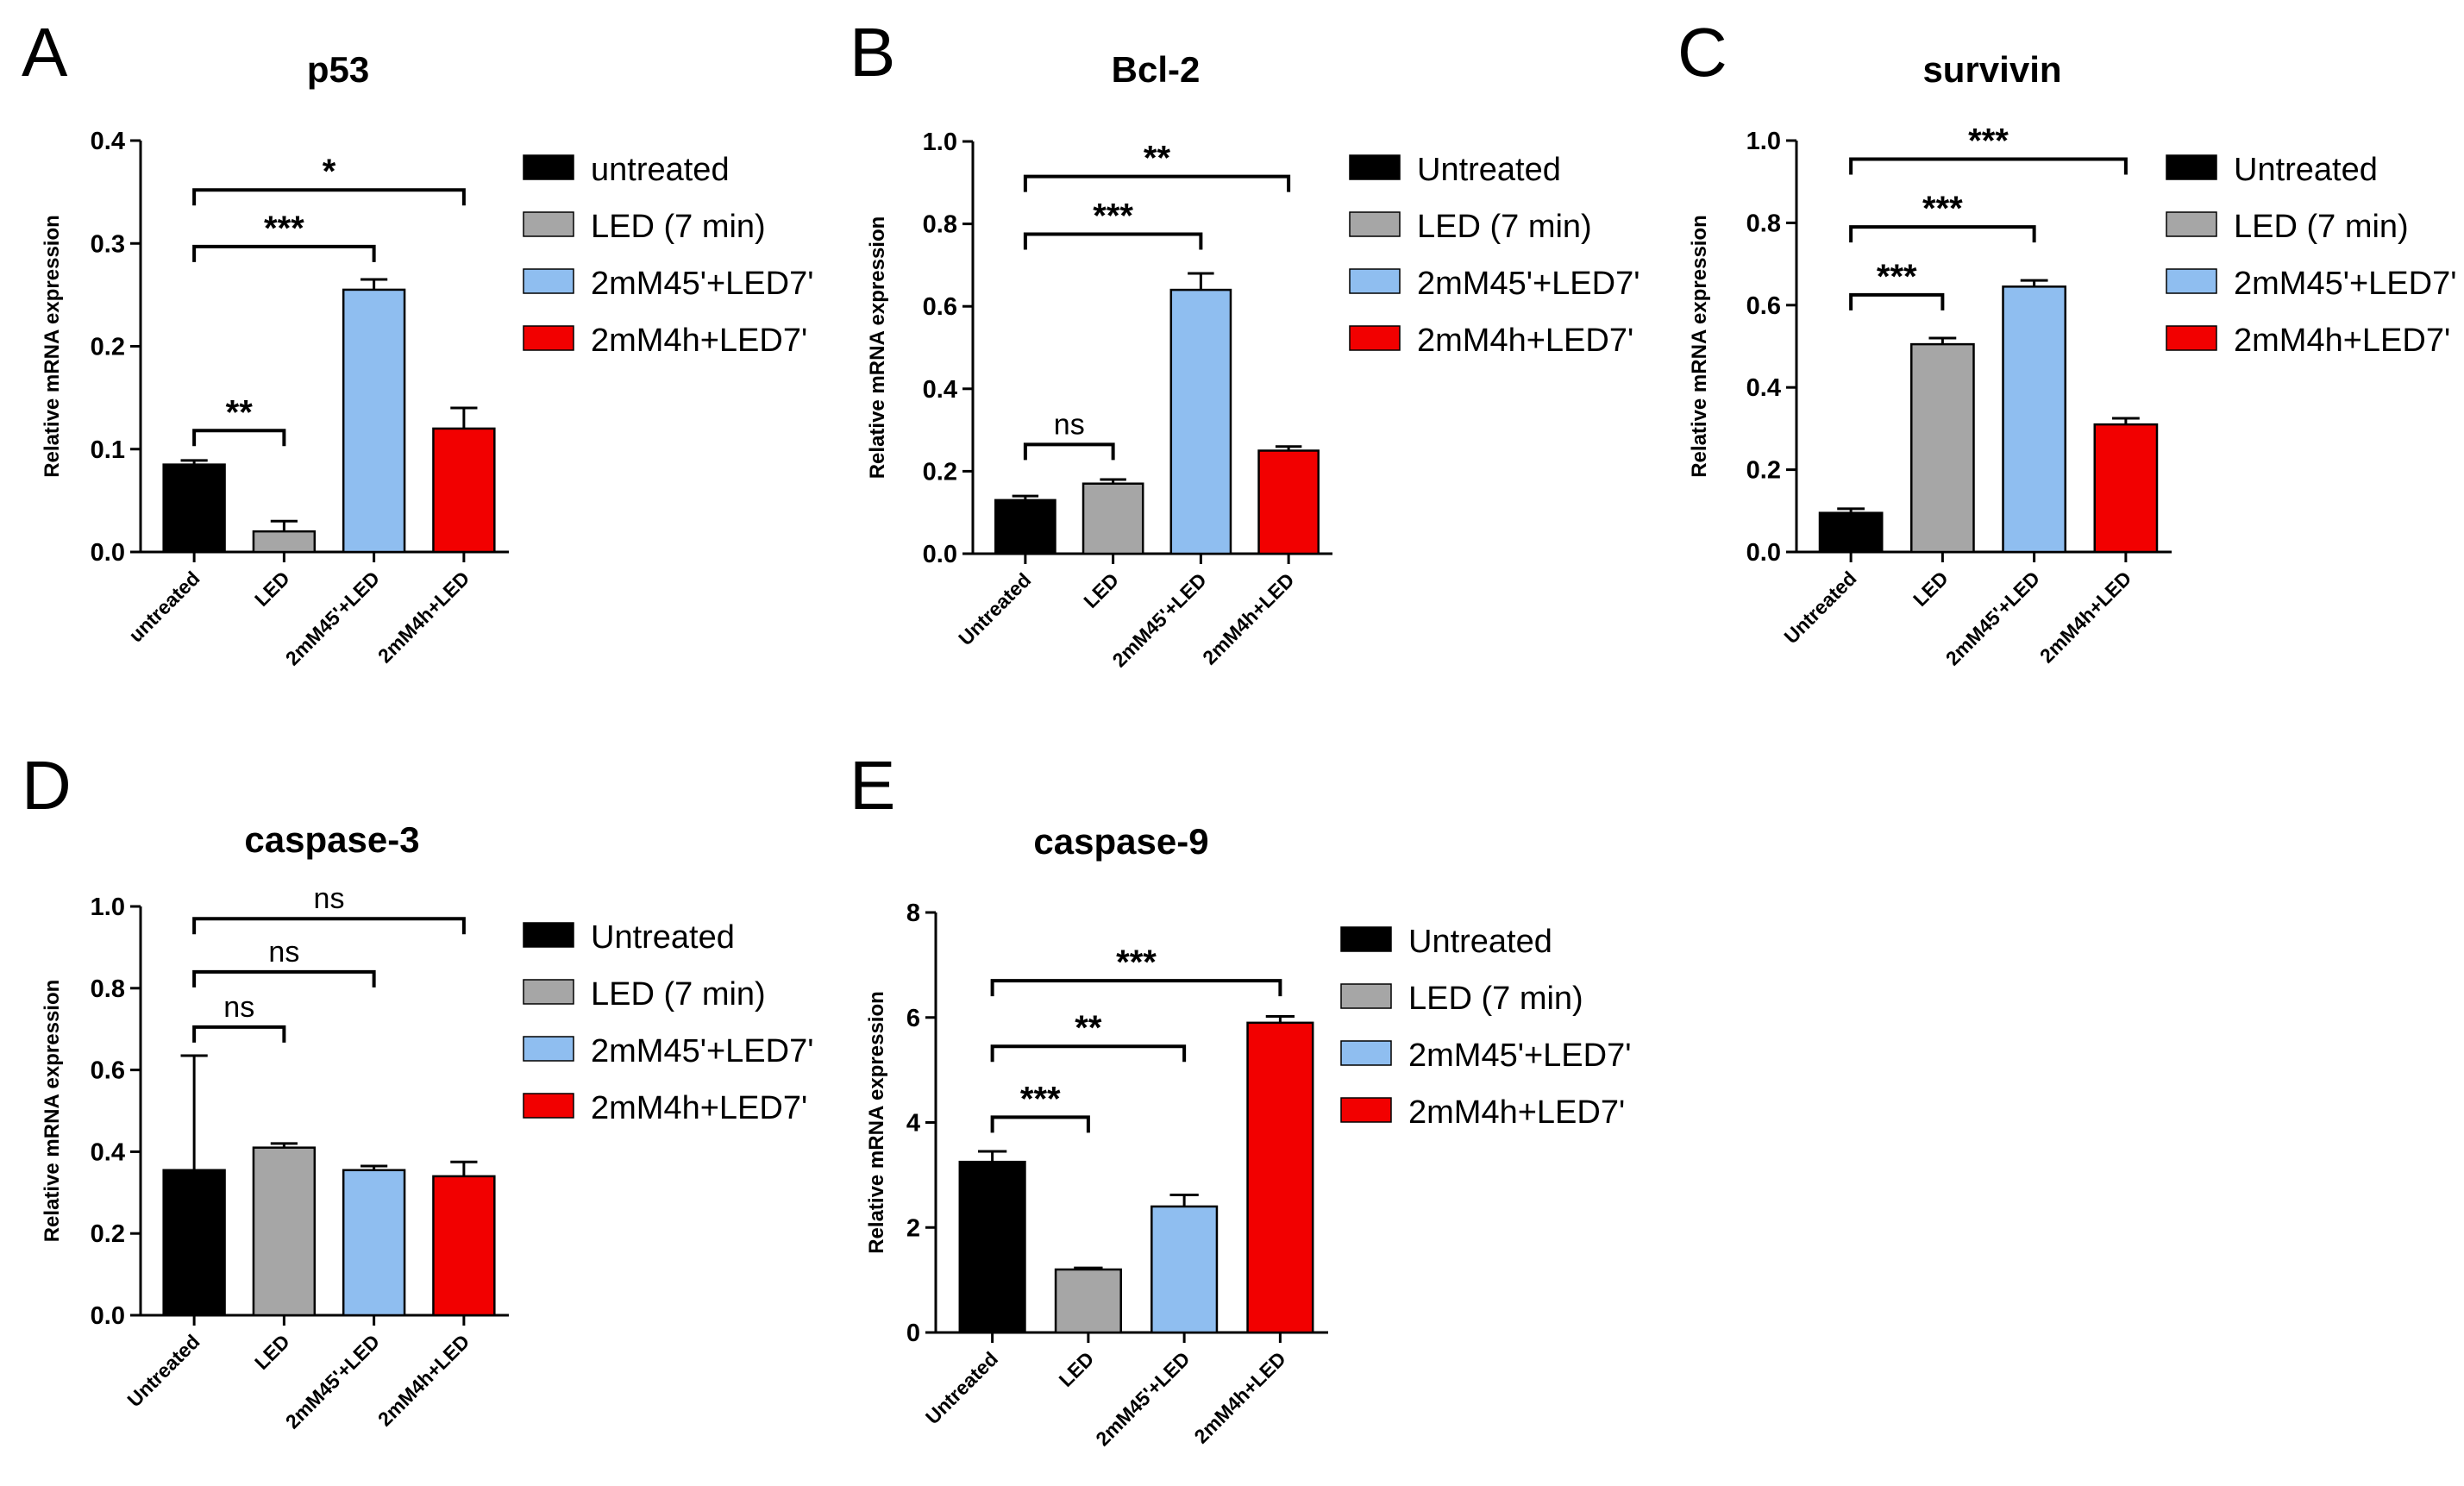  Describe the element at coordinates (1702, 52) in the screenshot. I see `panel-letter: C` at that location.